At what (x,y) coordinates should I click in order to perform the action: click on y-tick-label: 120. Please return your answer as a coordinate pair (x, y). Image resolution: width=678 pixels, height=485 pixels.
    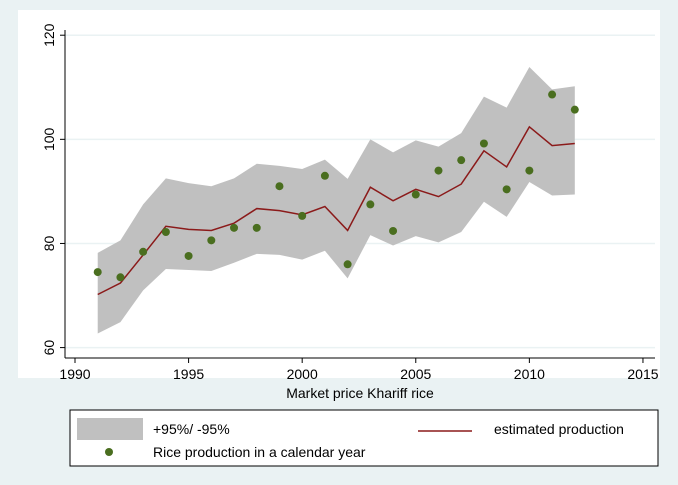
    Looking at the image, I should click on (49, 35).